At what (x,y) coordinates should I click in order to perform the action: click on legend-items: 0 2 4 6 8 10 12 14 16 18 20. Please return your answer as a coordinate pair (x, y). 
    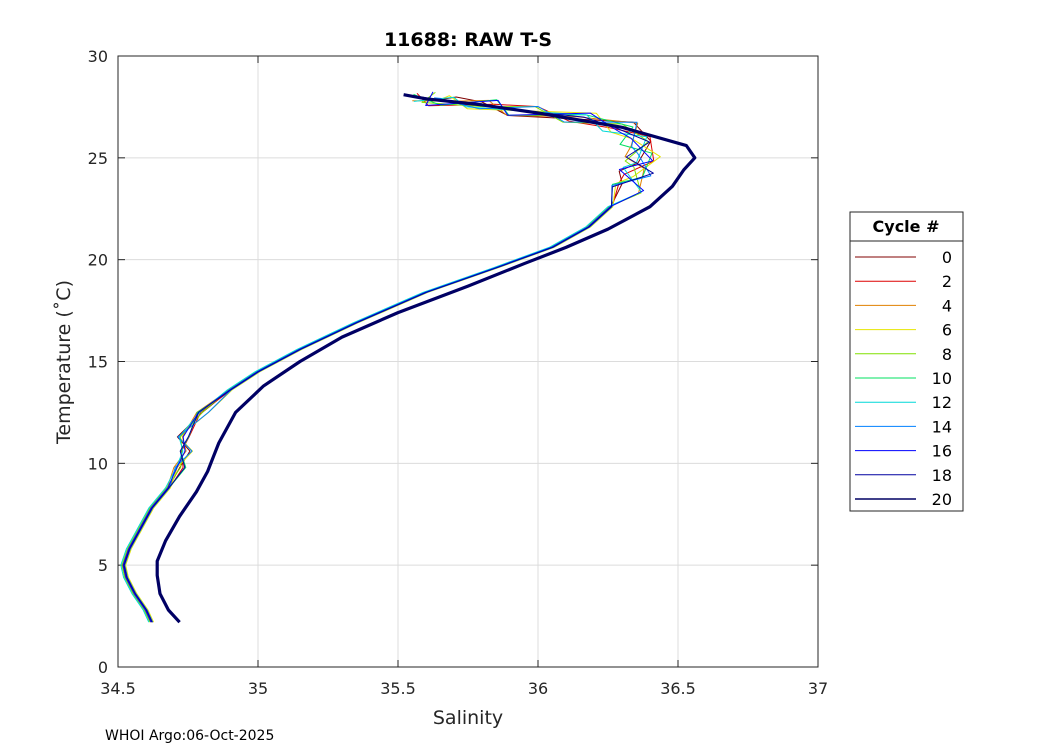
    Looking at the image, I should click on (903, 378).